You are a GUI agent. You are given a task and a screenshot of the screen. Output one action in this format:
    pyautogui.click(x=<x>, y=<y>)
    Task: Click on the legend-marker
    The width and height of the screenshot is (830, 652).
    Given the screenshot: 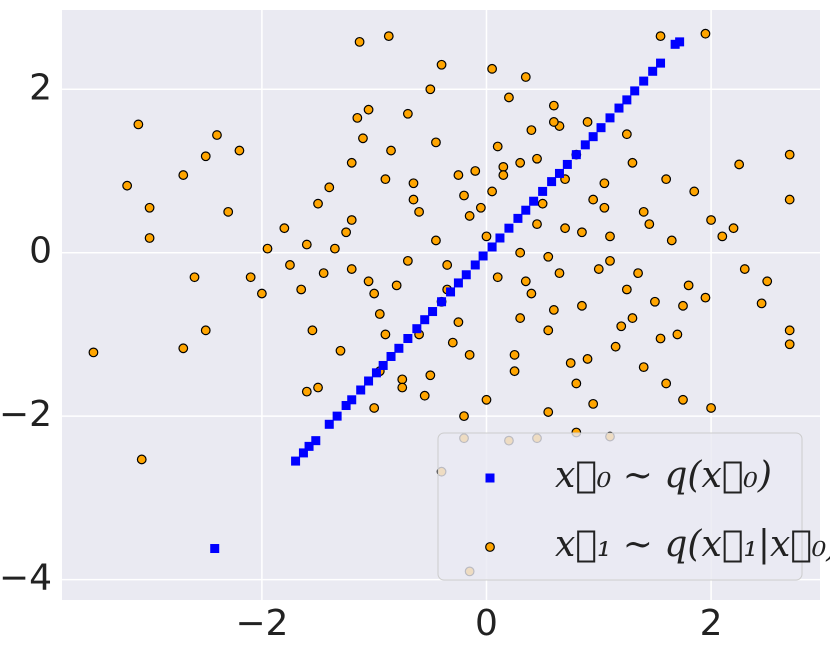 What is the action you would take?
    pyautogui.click(x=490, y=478)
    